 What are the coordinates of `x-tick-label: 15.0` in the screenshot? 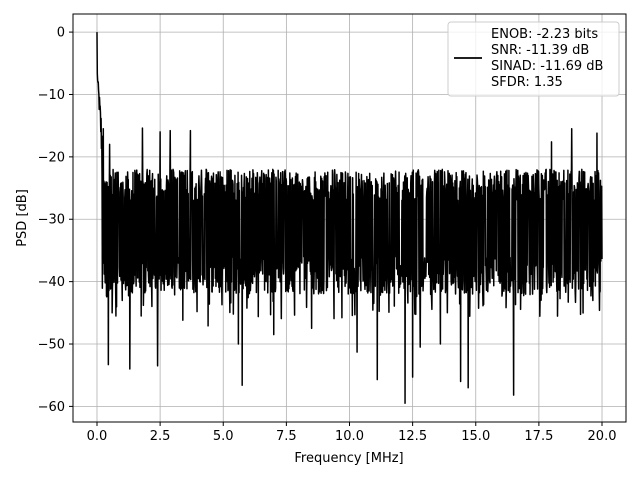 It's located at (475, 436).